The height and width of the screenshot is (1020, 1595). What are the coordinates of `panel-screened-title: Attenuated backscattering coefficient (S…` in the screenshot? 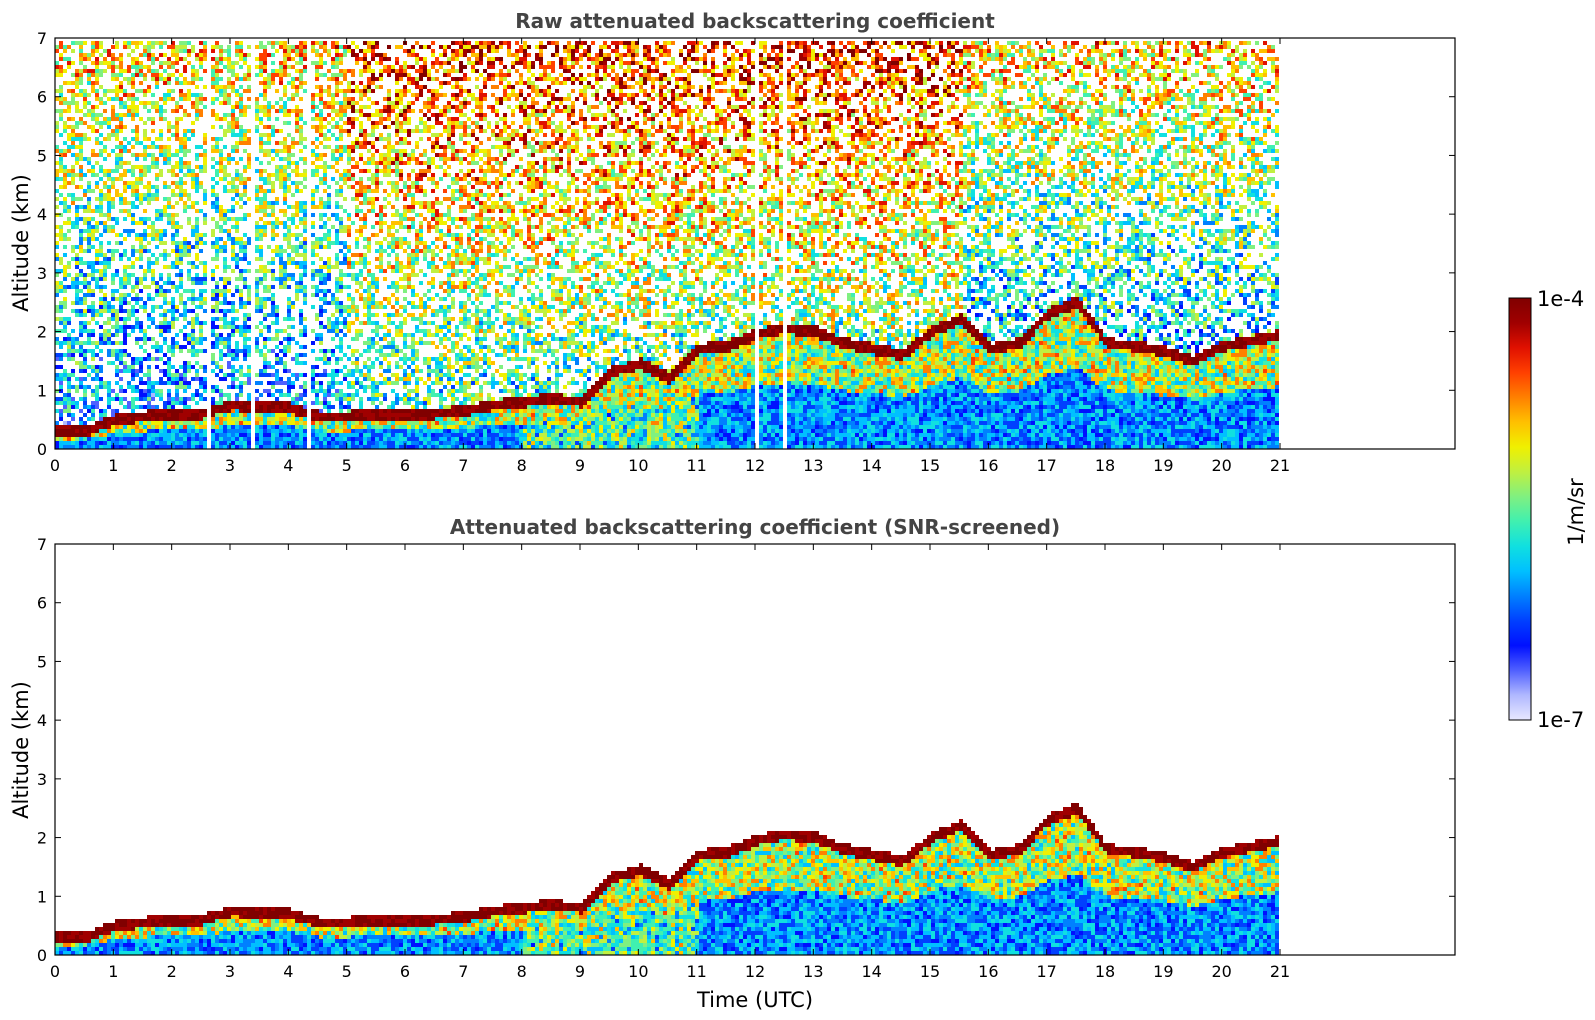 It's located at (755, 527).